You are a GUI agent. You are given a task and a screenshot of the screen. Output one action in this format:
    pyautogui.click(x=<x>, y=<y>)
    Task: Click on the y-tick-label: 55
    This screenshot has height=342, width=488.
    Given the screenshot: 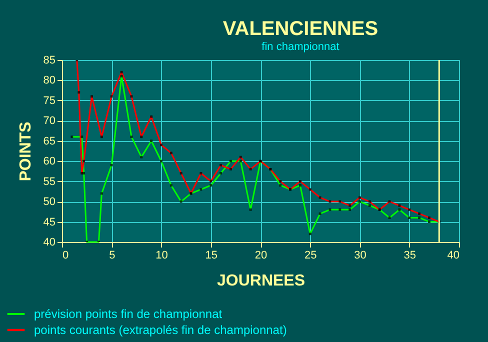 What is the action you would take?
    pyautogui.click(x=49, y=182)
    